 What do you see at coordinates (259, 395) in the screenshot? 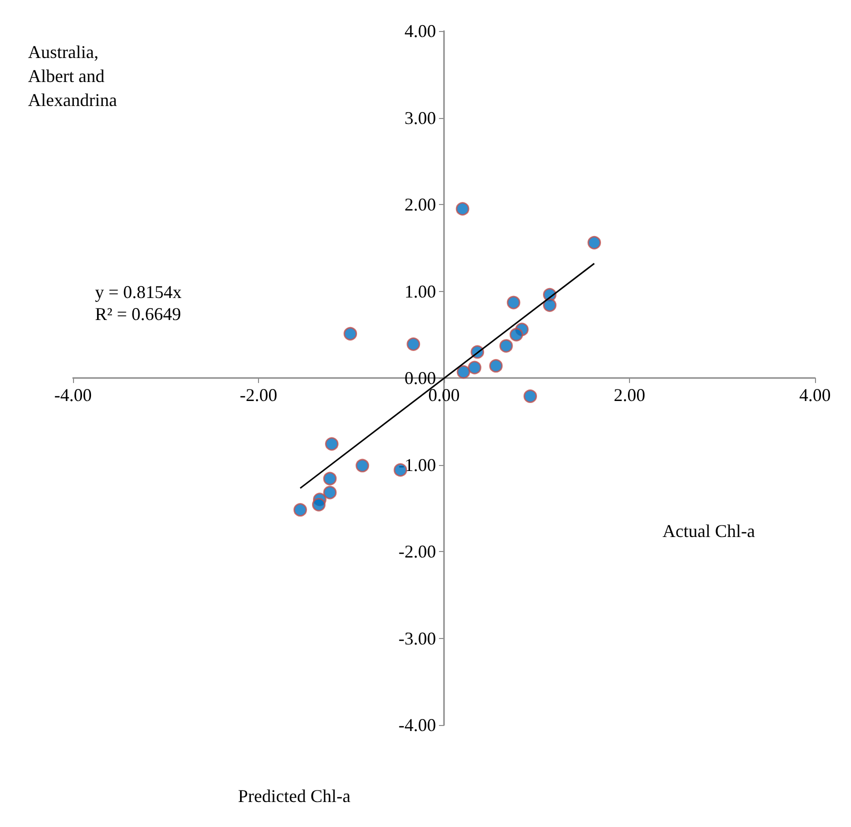
I see `x-tick-label: -2.00` at bounding box center [259, 395].